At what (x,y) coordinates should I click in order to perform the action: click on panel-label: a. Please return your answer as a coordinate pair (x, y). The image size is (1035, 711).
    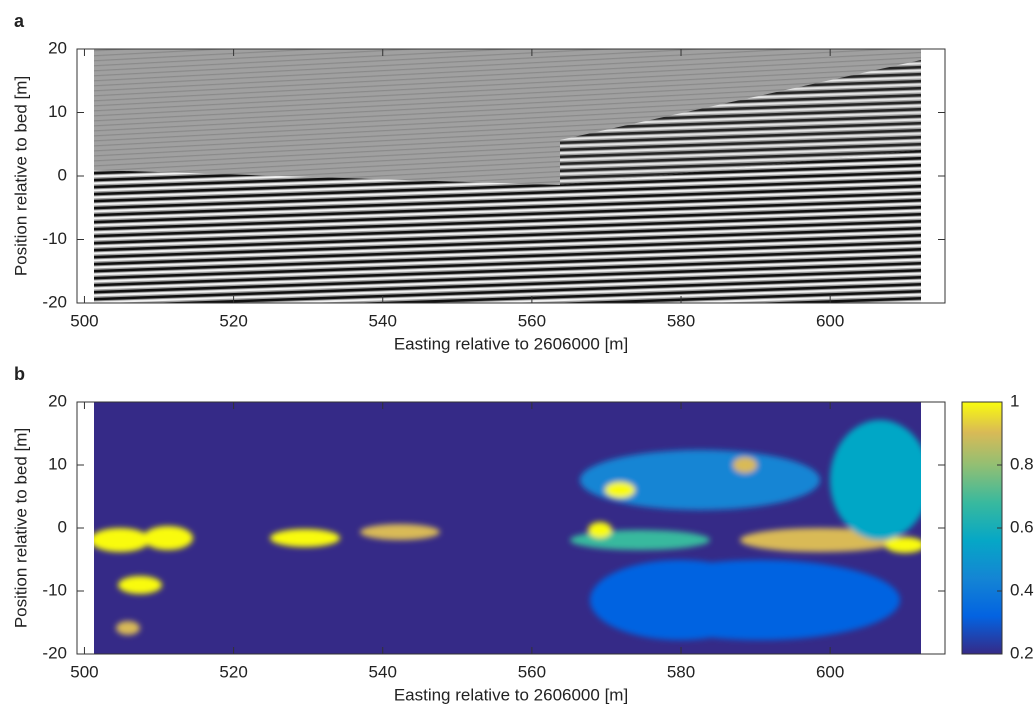
    Looking at the image, I should click on (19, 21).